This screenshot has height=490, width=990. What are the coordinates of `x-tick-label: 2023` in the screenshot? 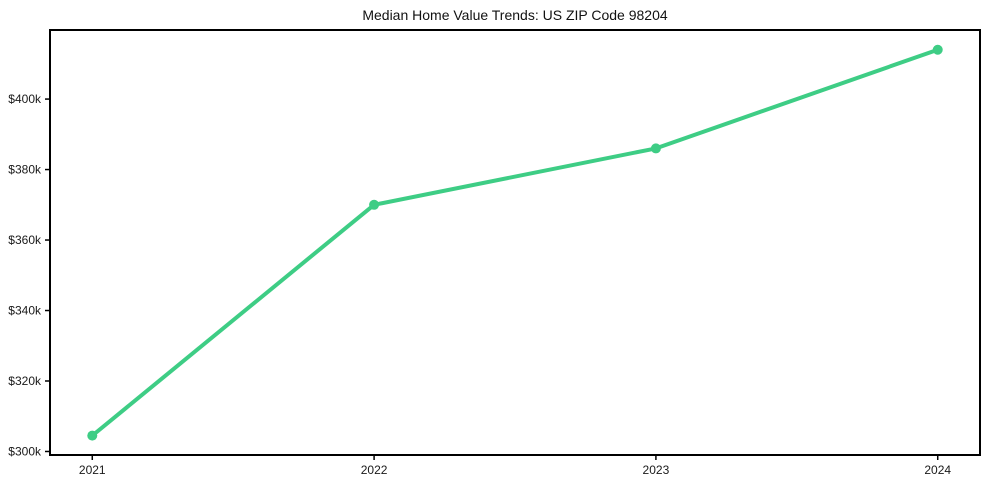 It's located at (656, 470).